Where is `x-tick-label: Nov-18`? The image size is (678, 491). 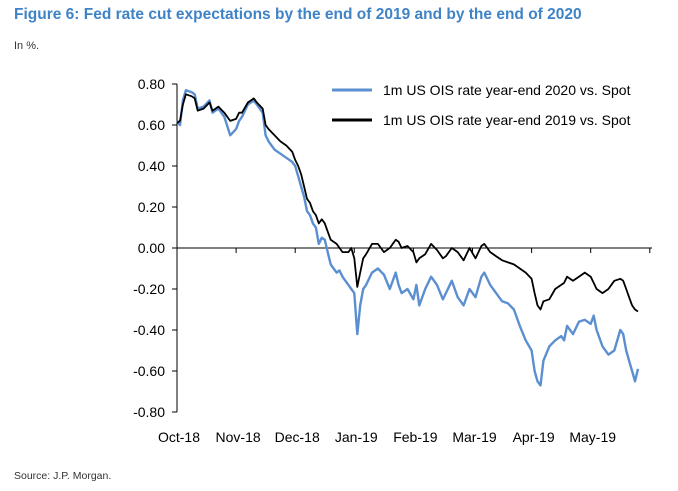
x-tick-label: Nov-18 is located at coordinates (238, 437).